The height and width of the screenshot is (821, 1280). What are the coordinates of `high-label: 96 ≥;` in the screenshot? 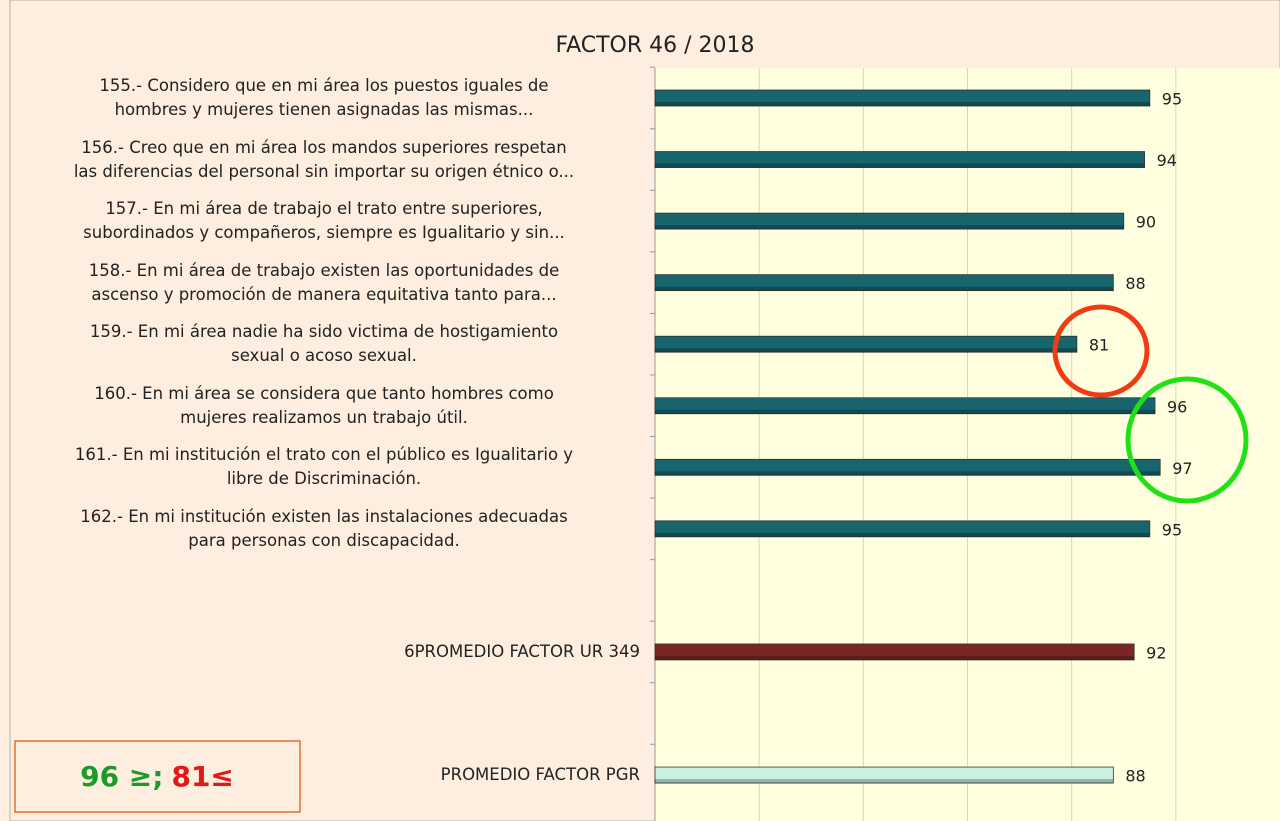 It's located at (121, 776).